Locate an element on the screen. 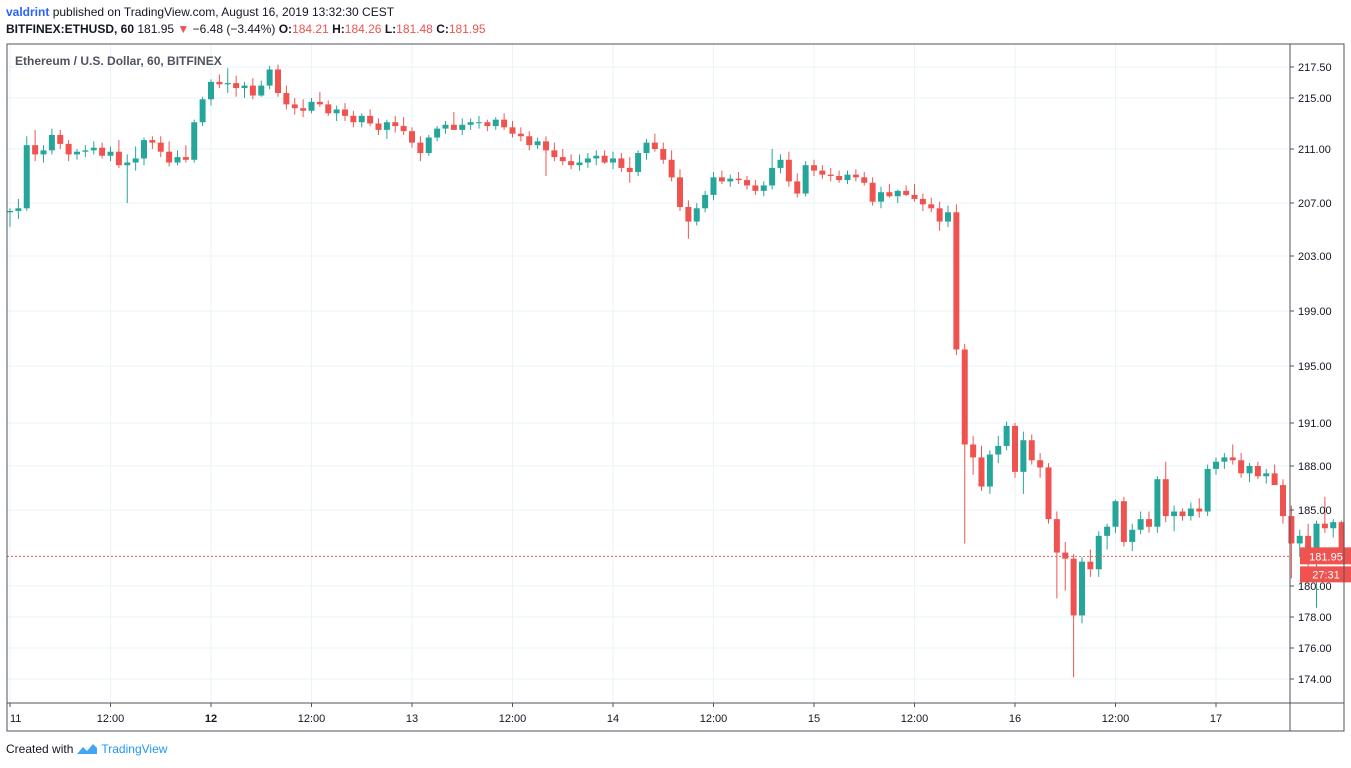 Image resolution: width=1351 pixels, height=768 pixels. y-tick-label: 188.00 is located at coordinates (1315, 467).